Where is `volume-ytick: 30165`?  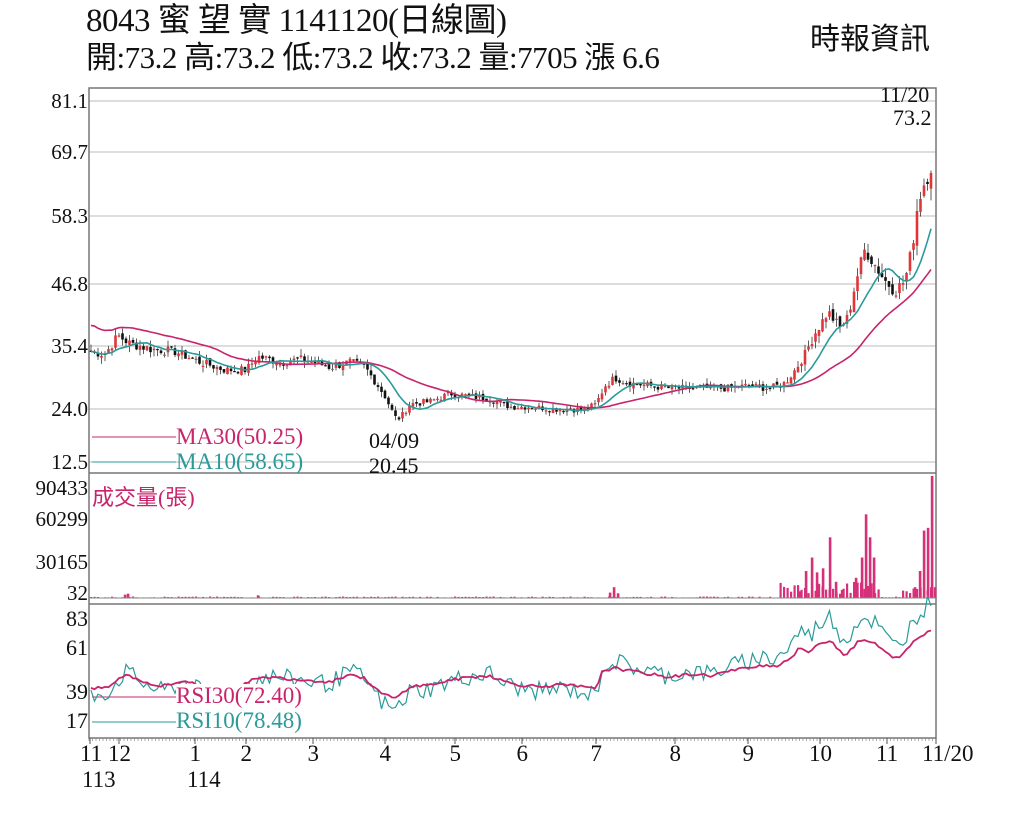 volume-ytick: 30165 is located at coordinates (62, 562).